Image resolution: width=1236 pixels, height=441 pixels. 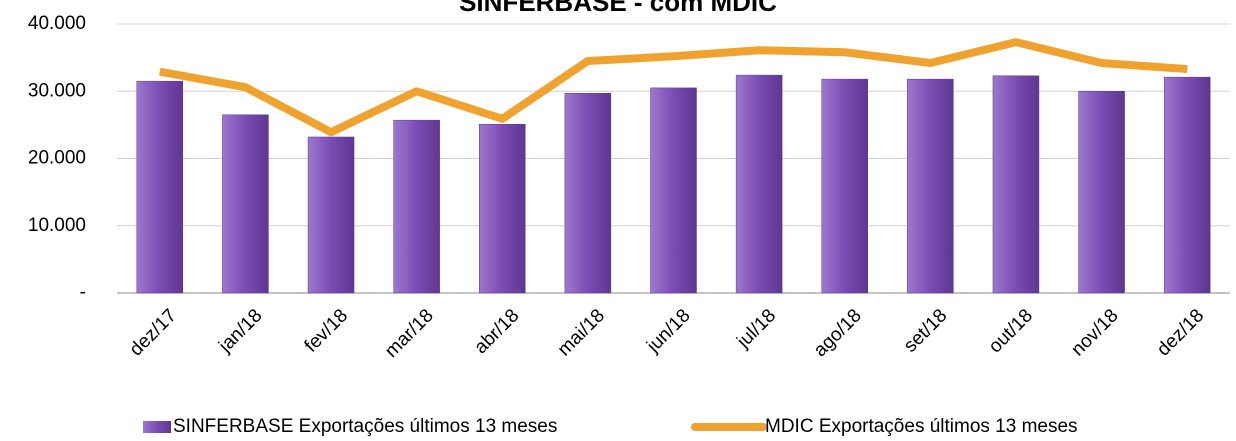 What do you see at coordinates (57, 225) in the screenshot?
I see `y-tick-label: 10.000` at bounding box center [57, 225].